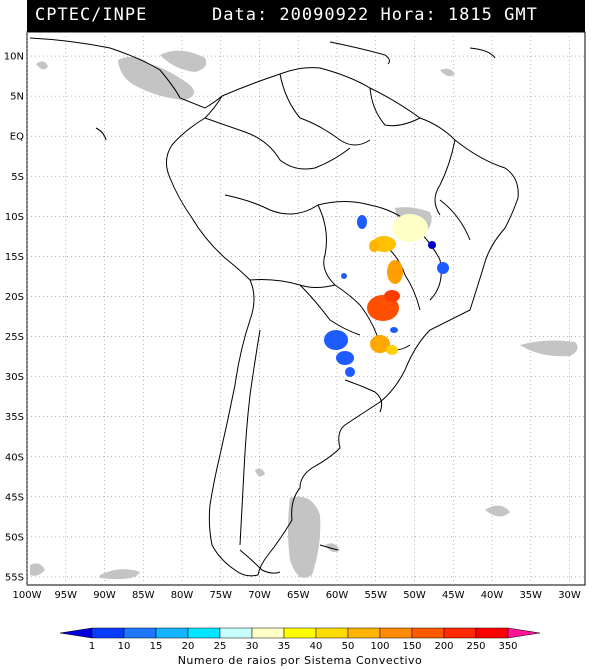 This screenshot has height=670, width=600. What do you see at coordinates (14, 497) in the screenshot?
I see `lat-label: 45S` at bounding box center [14, 497].